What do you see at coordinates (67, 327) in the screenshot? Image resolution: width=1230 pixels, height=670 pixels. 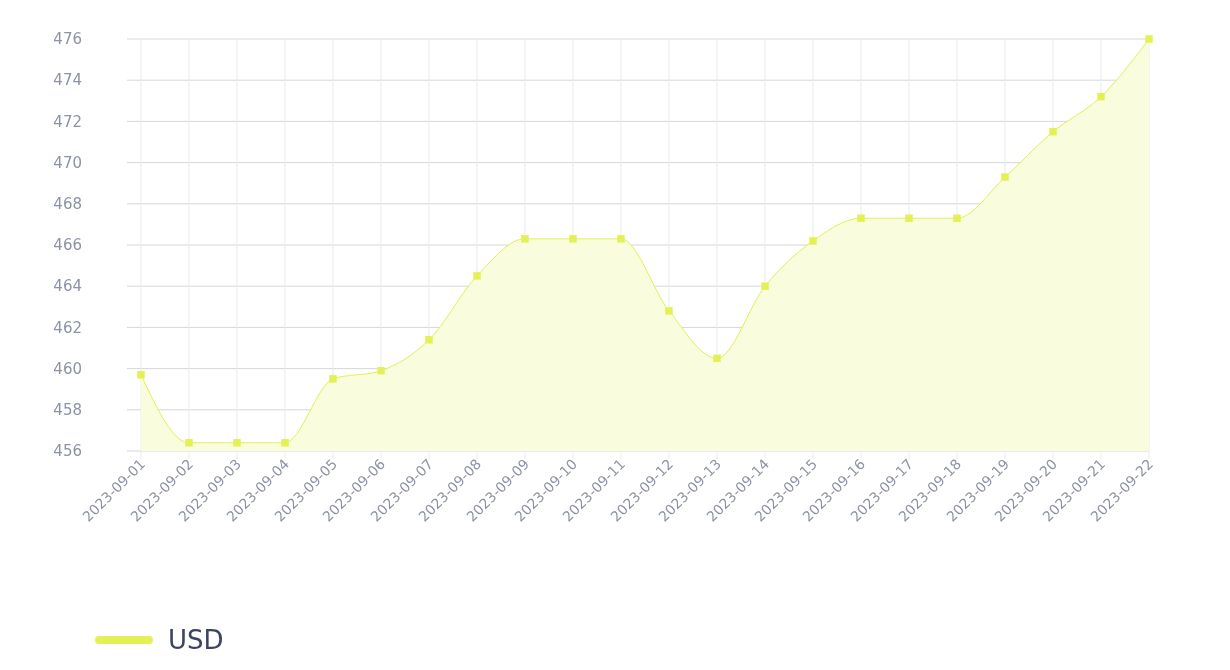 I see `y-tick-label: 462` at bounding box center [67, 327].